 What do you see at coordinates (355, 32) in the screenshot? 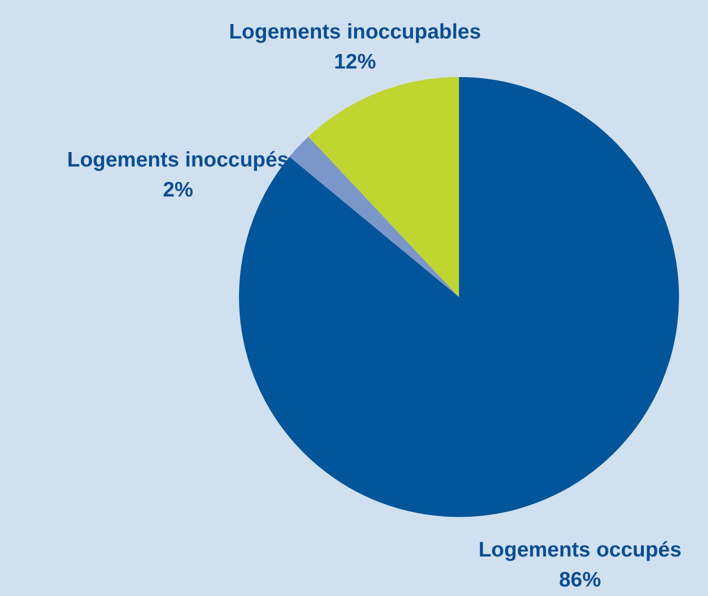
I see `slice-label: Logements inoccupables` at bounding box center [355, 32].